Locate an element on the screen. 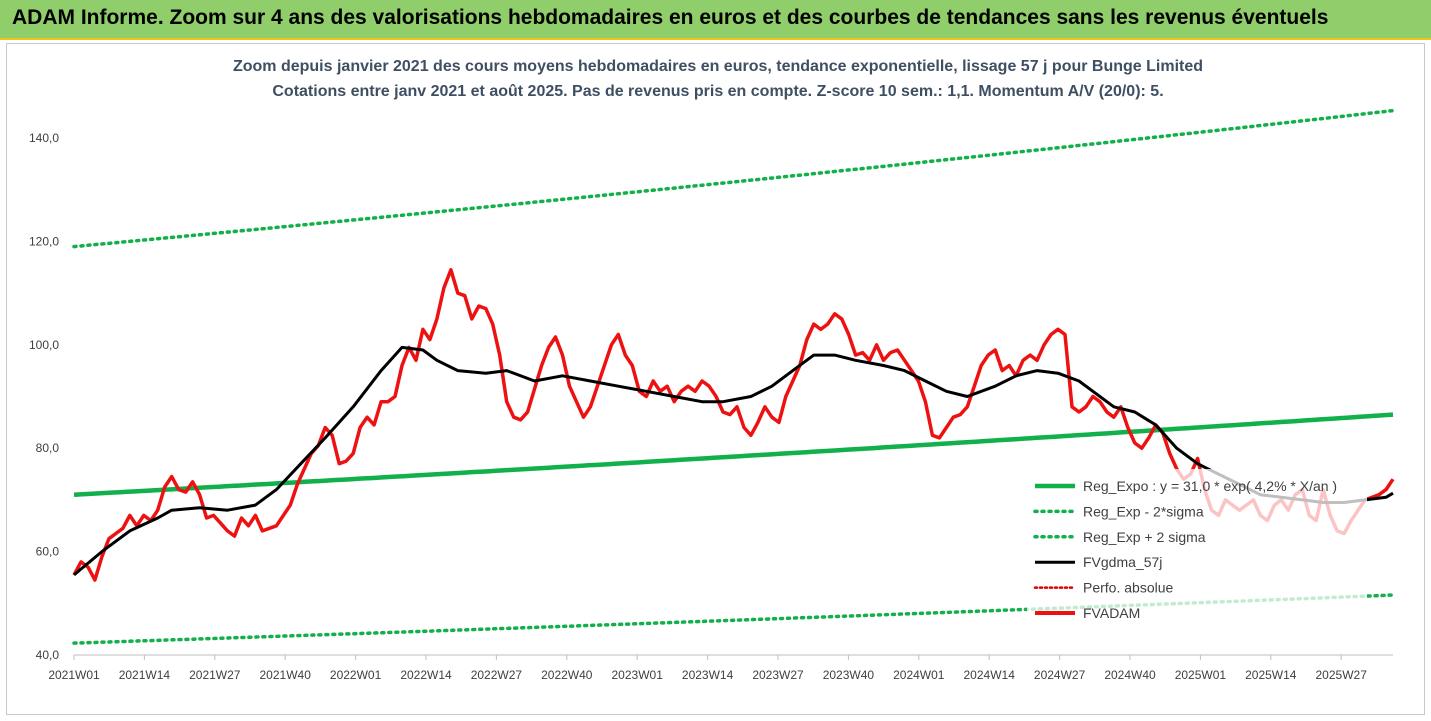 The height and width of the screenshot is (721, 1431). x-tick-label: 2022W14 is located at coordinates (426, 675).